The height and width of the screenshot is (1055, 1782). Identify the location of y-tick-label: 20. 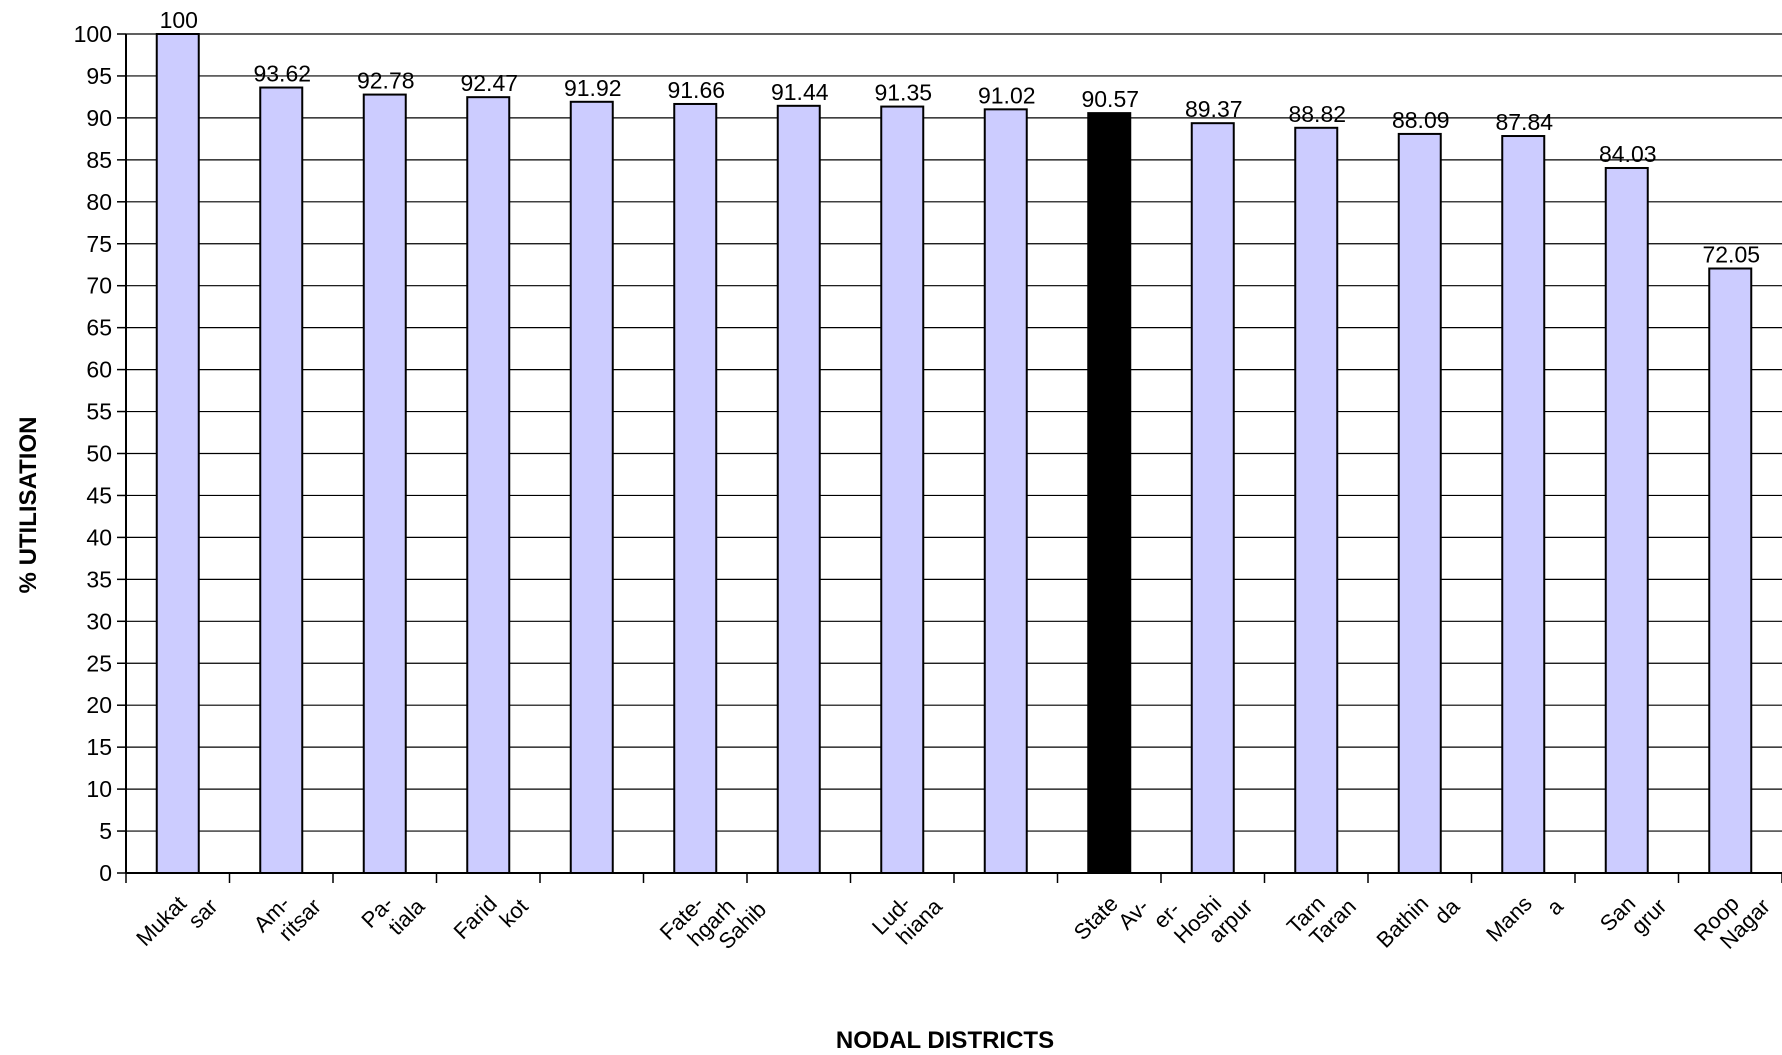
(99, 705).